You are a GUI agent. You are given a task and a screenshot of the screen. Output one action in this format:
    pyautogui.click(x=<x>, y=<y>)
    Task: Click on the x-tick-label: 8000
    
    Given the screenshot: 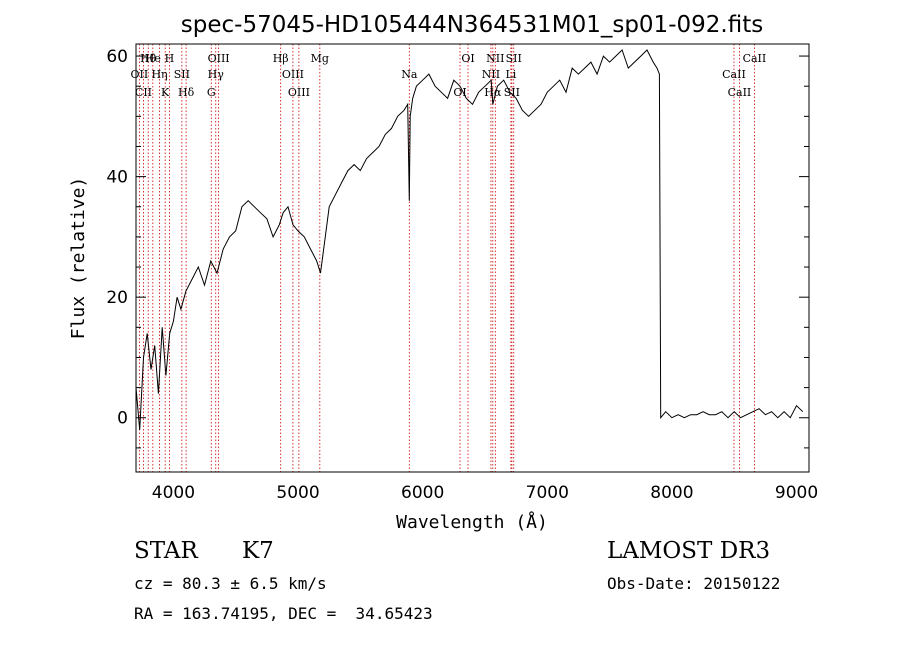 What is the action you would take?
    pyautogui.click(x=671, y=493)
    